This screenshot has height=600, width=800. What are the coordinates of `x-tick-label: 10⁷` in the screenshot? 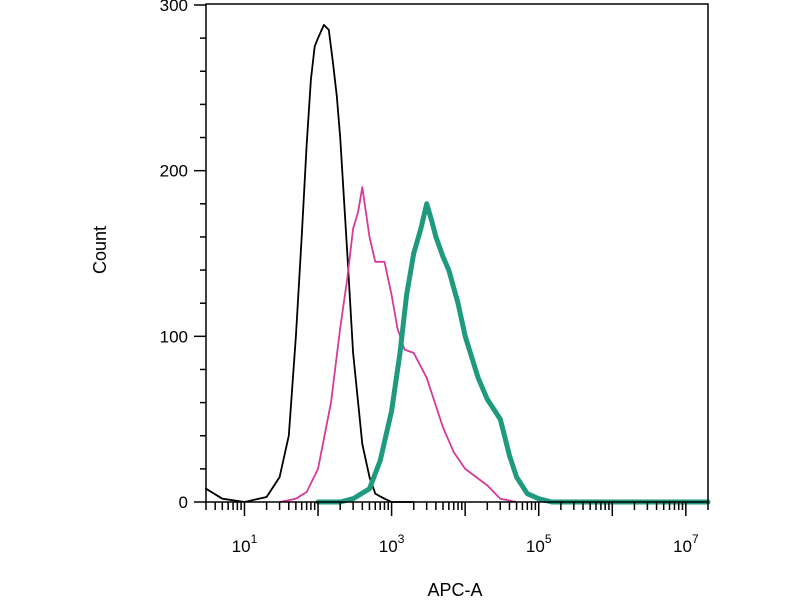 It's located at (686, 544).